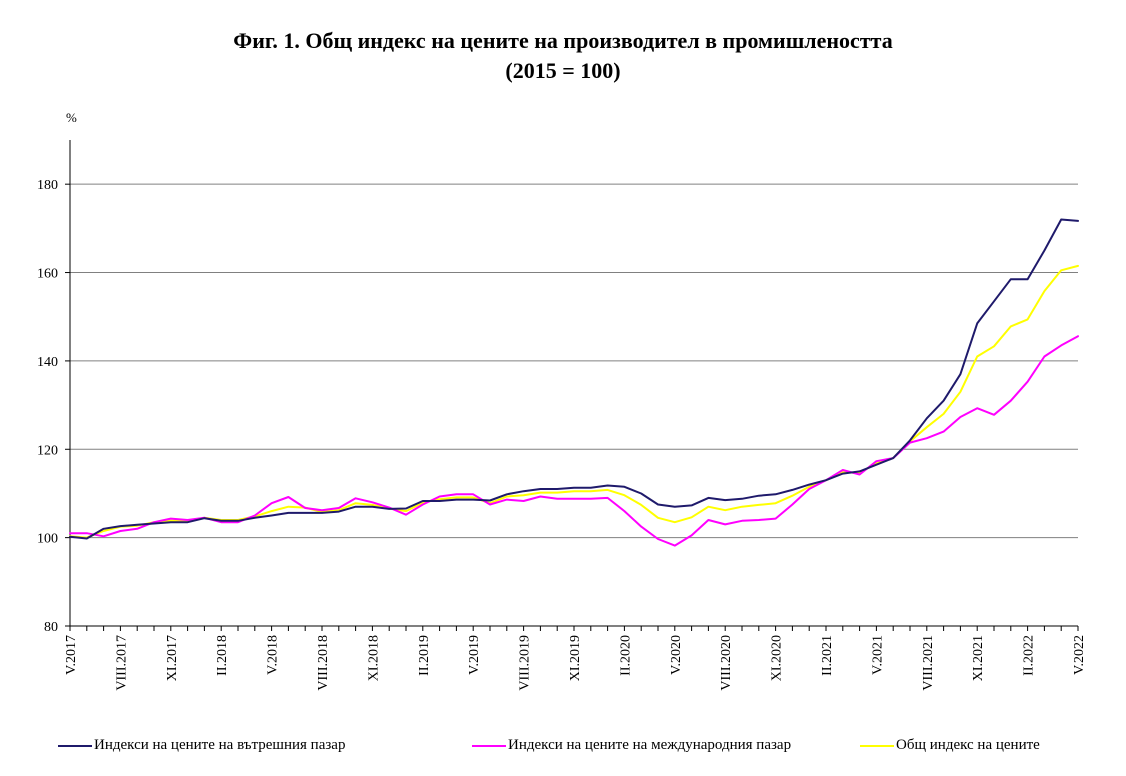 This screenshot has height=776, width=1126. I want to click on y-tick-label: 120, so click(47, 450).